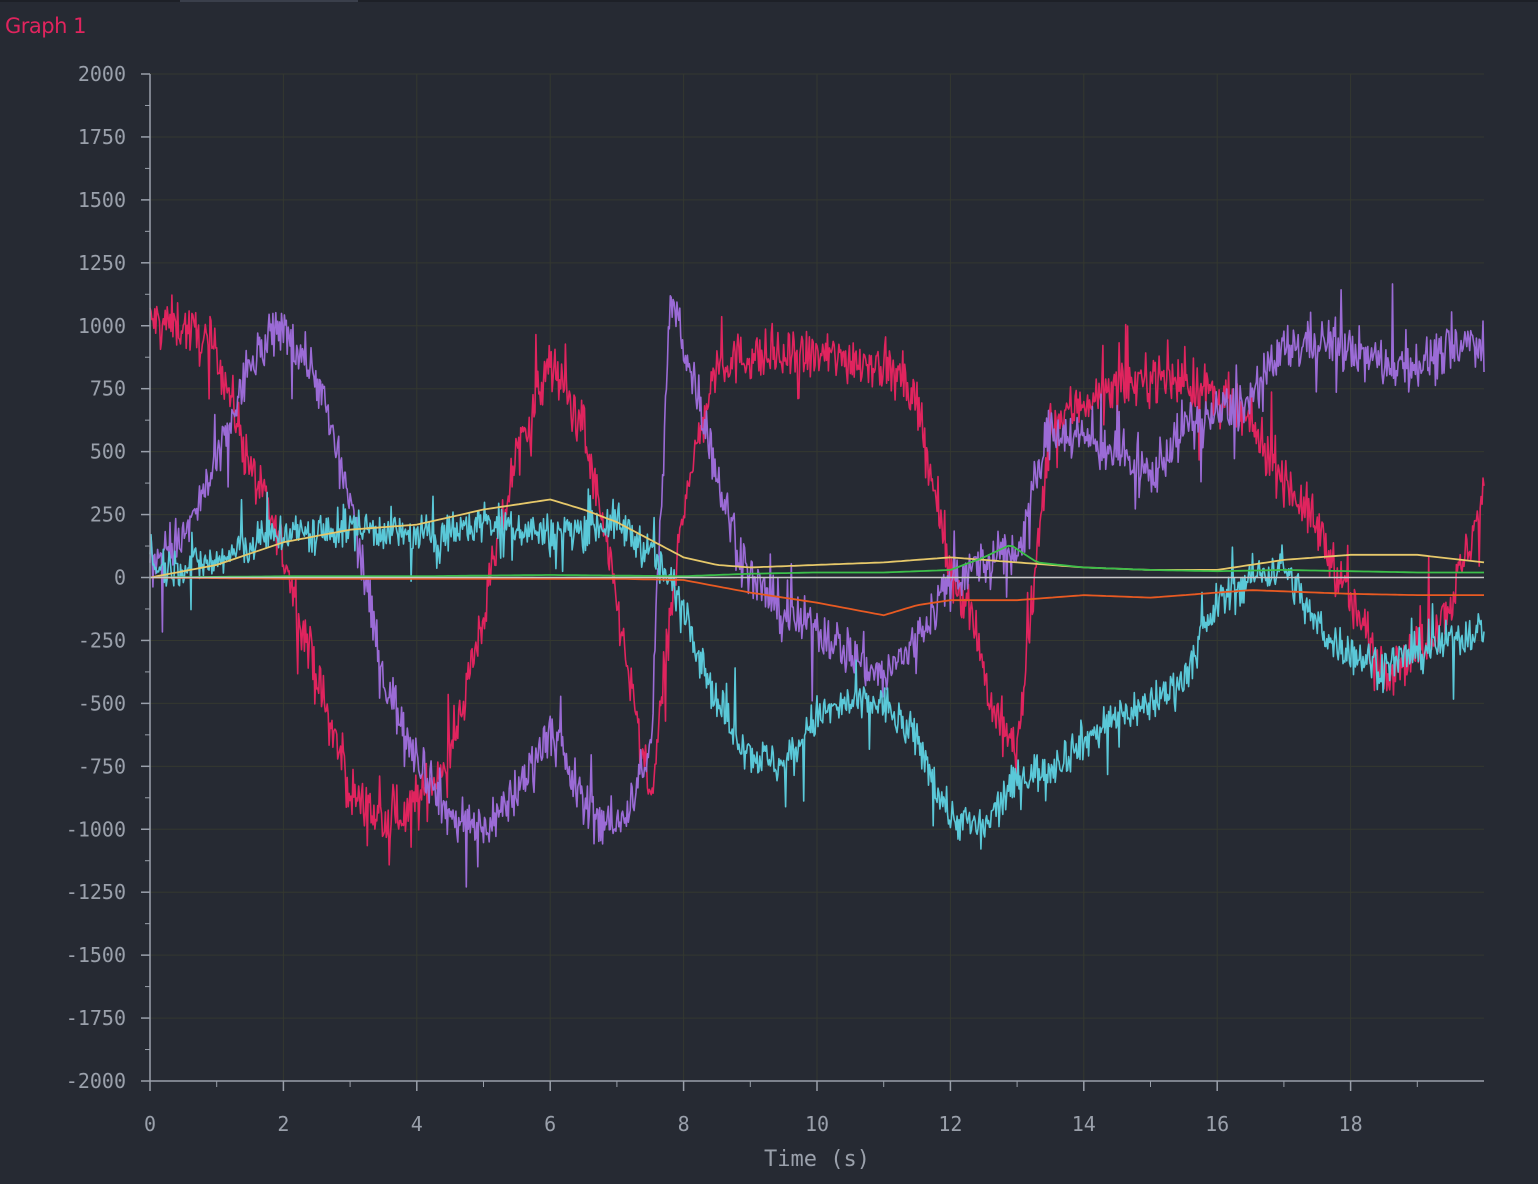 The width and height of the screenshot is (1538, 1184). Describe the element at coordinates (108, 452) in the screenshot. I see `y-tick-label: 500` at that location.